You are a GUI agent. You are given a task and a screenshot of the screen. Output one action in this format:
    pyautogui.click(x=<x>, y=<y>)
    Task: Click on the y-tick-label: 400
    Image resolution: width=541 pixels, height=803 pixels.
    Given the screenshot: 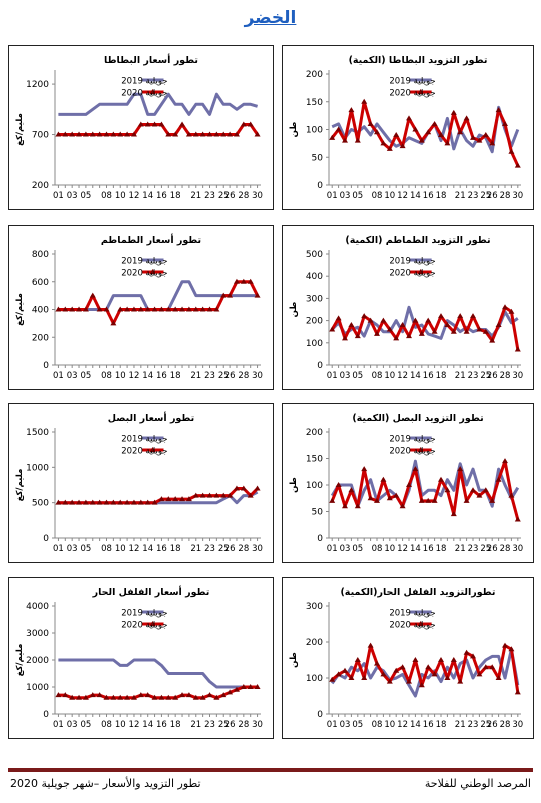 What is the action you would take?
    pyautogui.click(x=40, y=311)
    